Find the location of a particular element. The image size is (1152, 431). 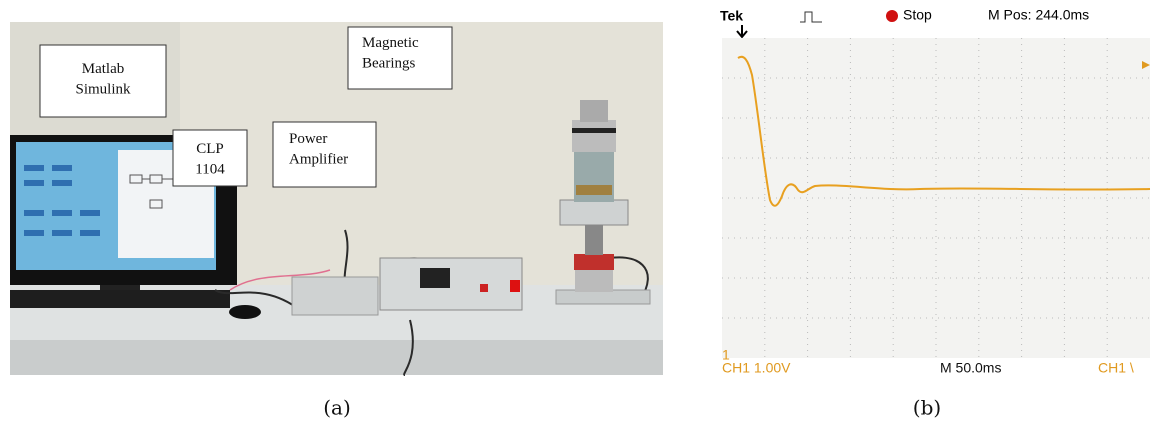

trigger: CH1 \ is located at coordinates (1116, 368).